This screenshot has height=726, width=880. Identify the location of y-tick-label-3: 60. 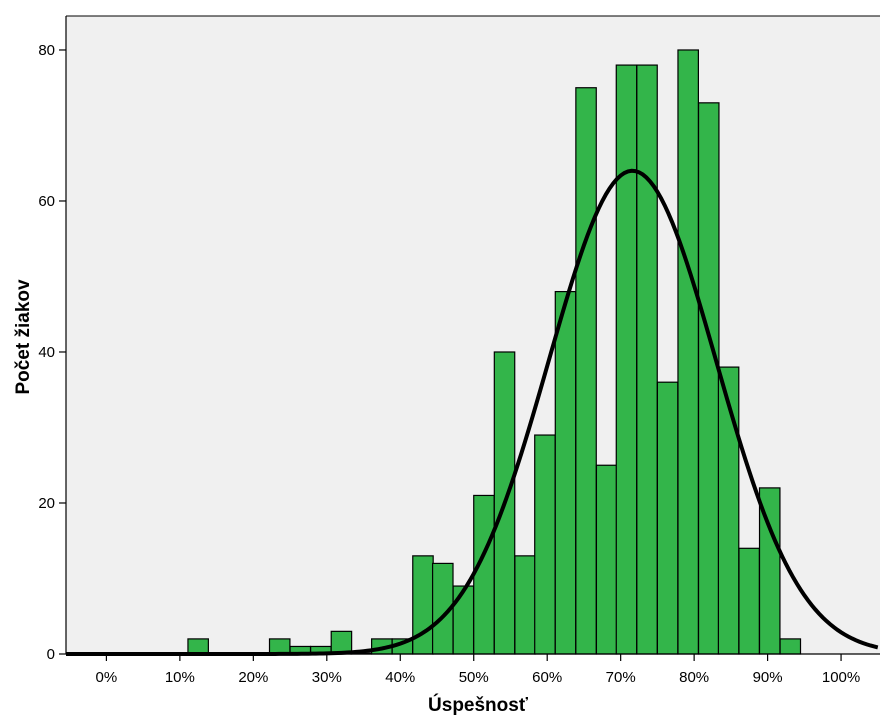
(46, 201).